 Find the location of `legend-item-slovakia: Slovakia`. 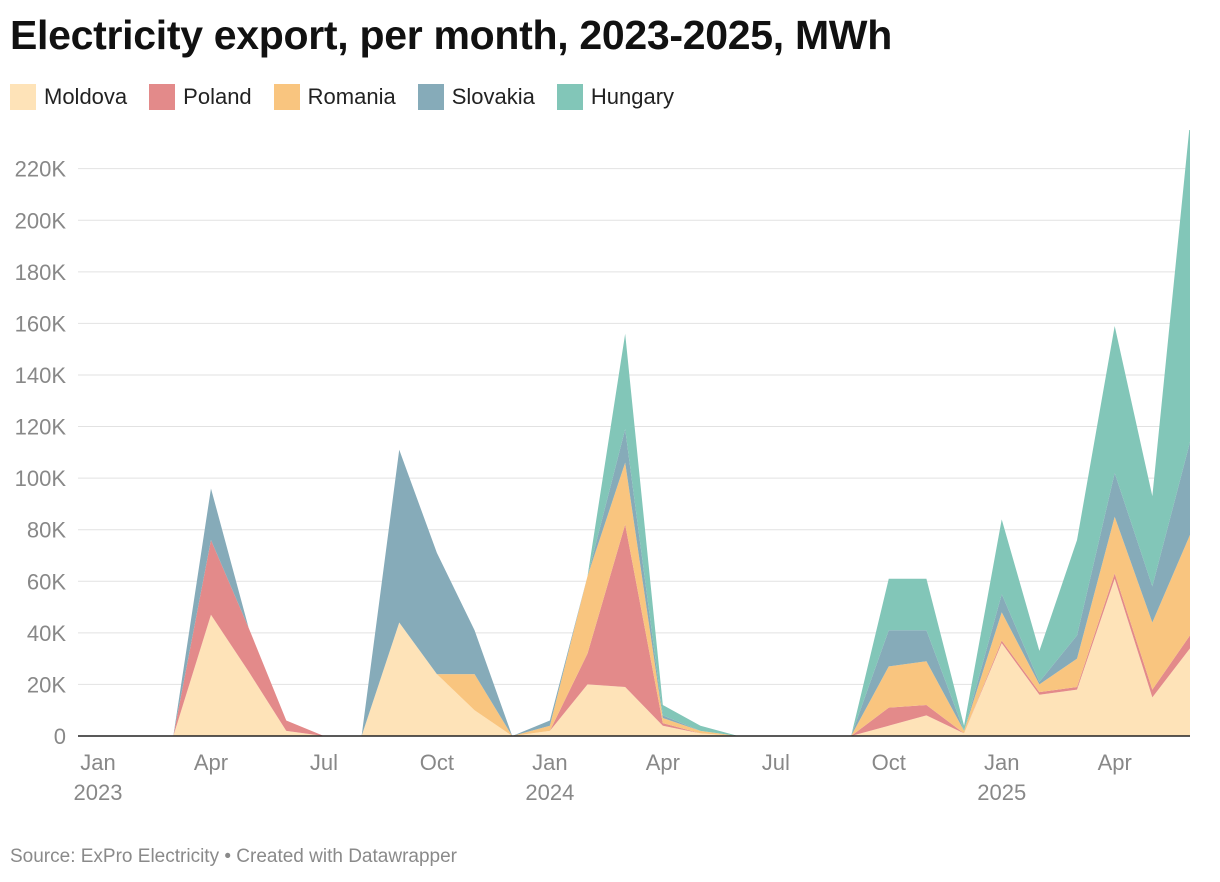

legend-item-slovakia: Slovakia is located at coordinates (476, 97).